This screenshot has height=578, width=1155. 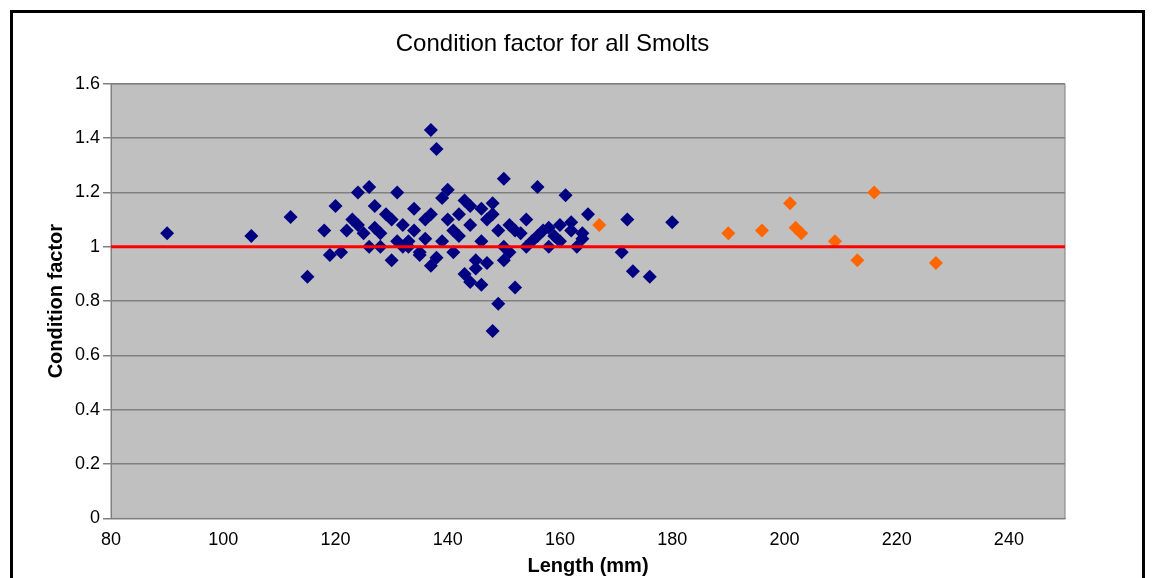 I want to click on x-tick-label: 200, so click(x=784, y=539).